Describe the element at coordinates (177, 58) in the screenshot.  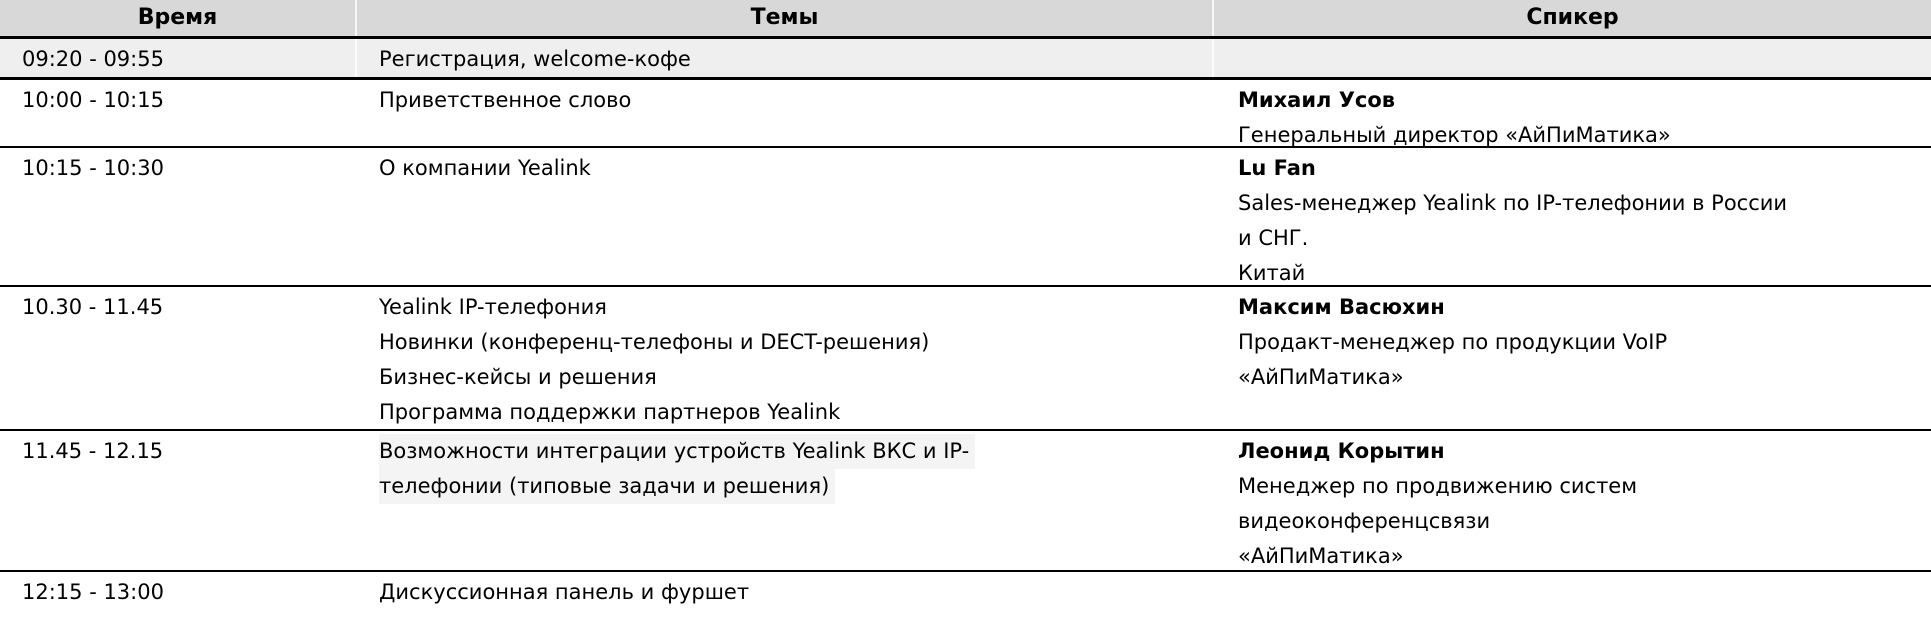
I see `time-cell: 09:20 - 09:55` at that location.